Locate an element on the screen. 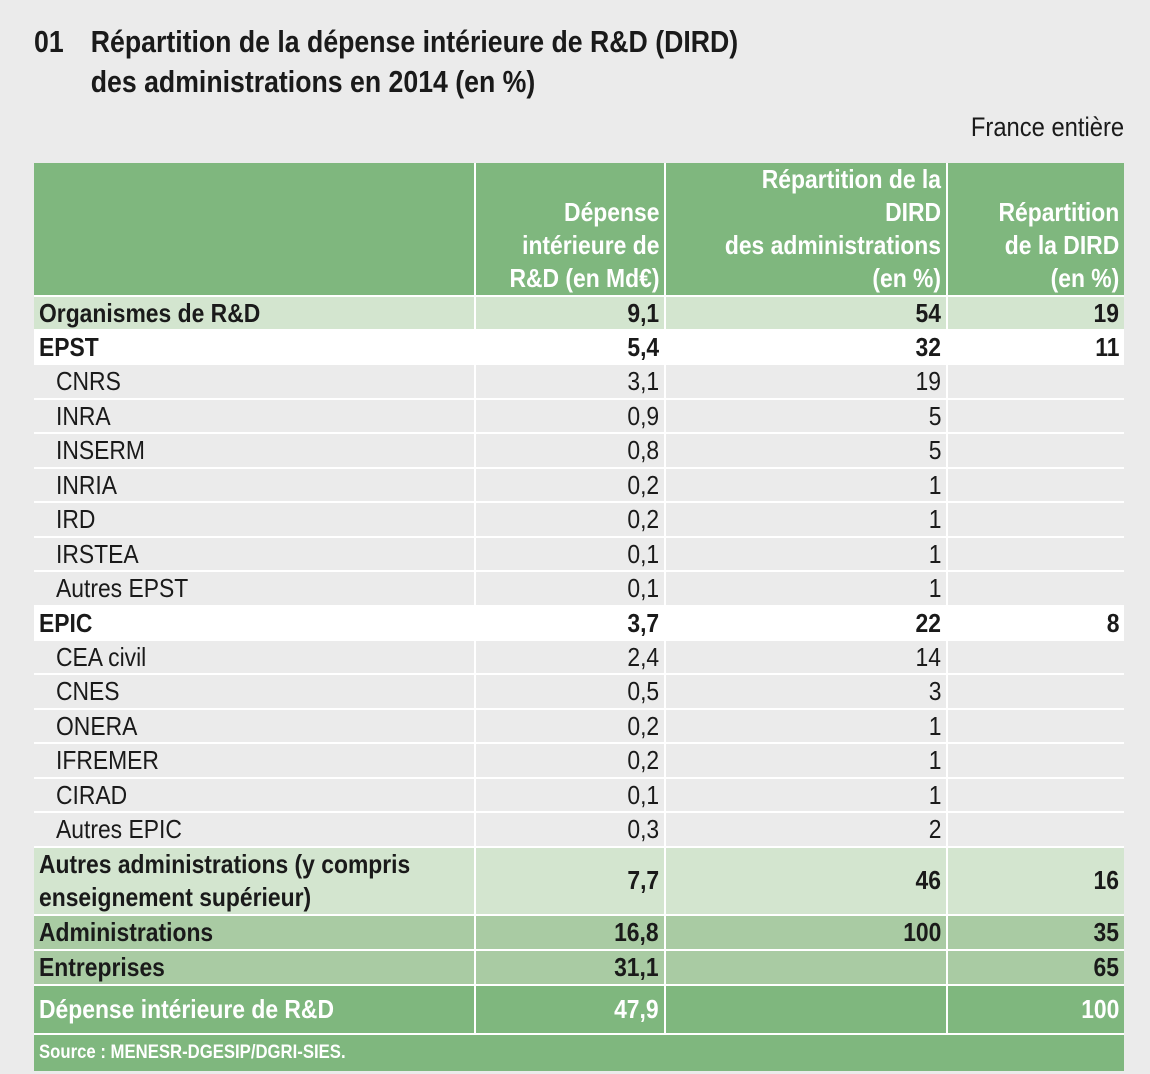  share-admin-dird-text: 54 is located at coordinates (928, 313).